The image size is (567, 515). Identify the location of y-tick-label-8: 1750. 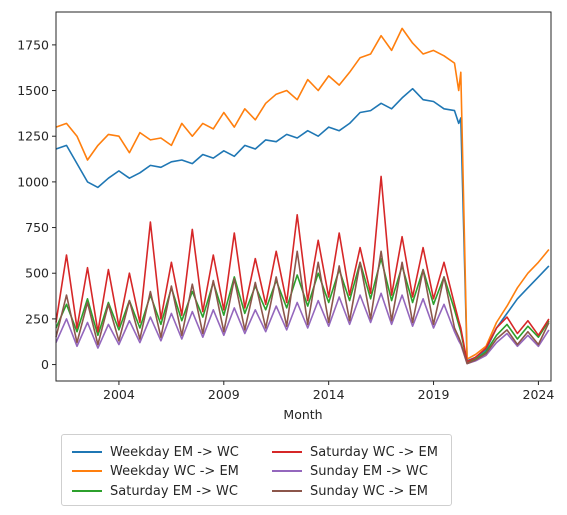
(33, 44).